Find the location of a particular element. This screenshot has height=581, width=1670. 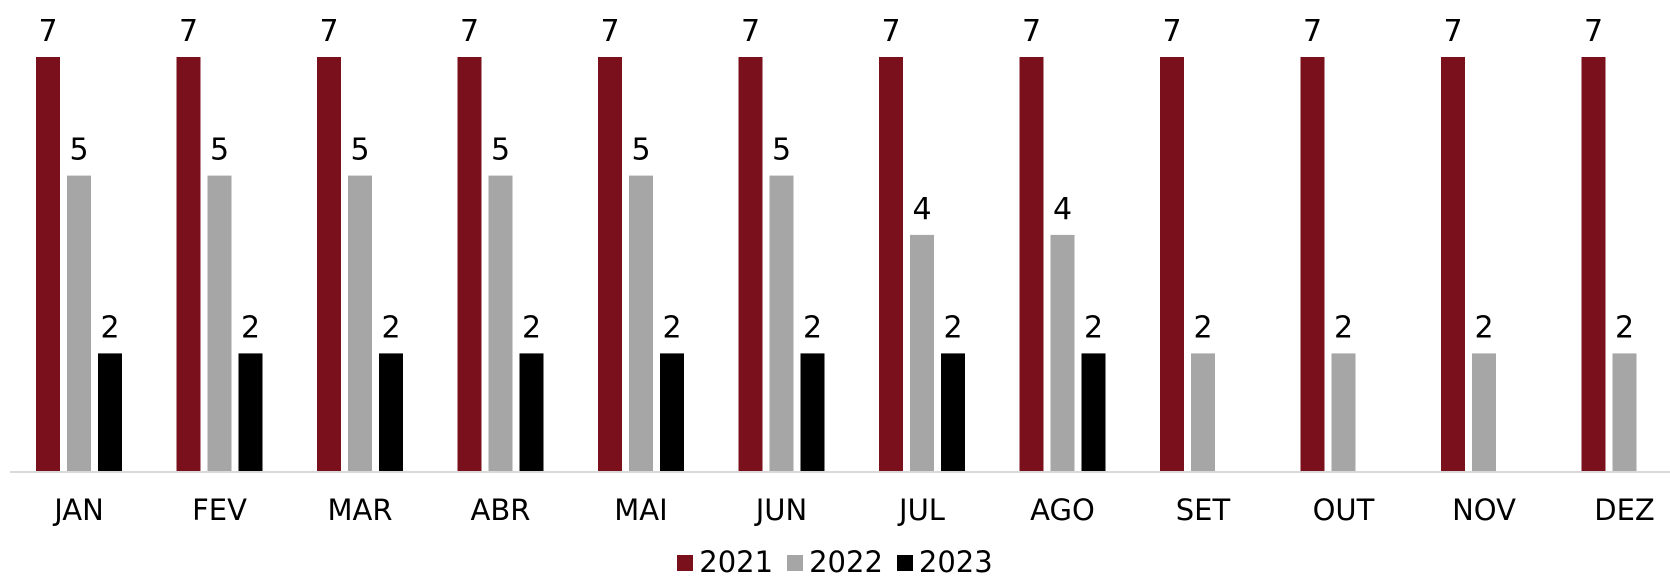

data-label-2021-jan: 7 is located at coordinates (47, 31).